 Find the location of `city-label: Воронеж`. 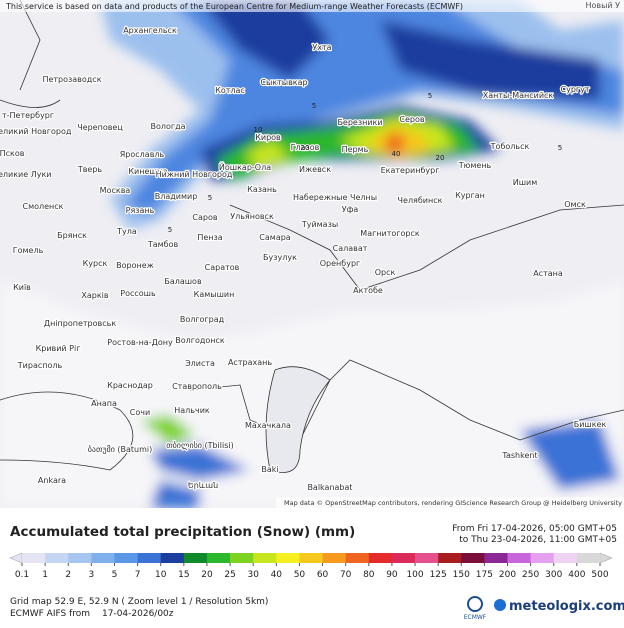

city-label: Воронеж is located at coordinates (135, 265).